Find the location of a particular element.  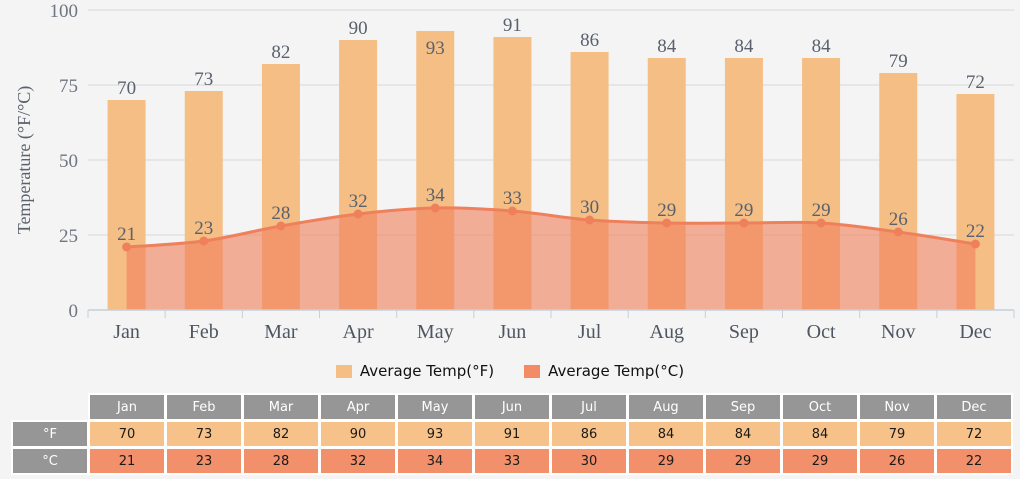

temp-value-cell: 86 is located at coordinates (589, 434).